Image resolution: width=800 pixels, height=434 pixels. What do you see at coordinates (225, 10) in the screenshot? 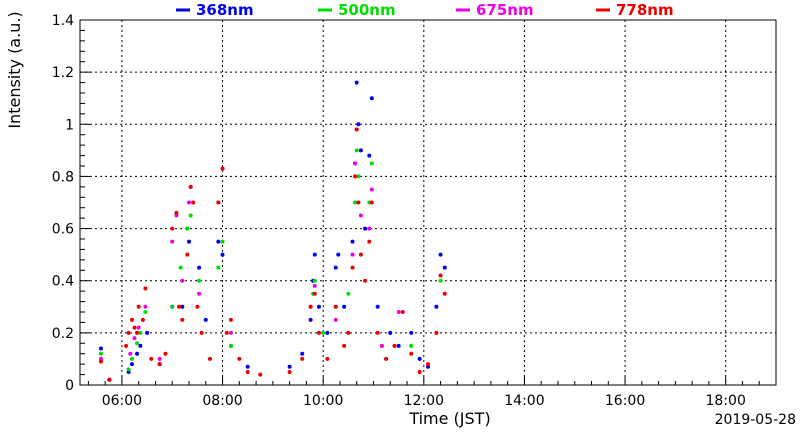
I see `legend-label: 368nm` at bounding box center [225, 10].